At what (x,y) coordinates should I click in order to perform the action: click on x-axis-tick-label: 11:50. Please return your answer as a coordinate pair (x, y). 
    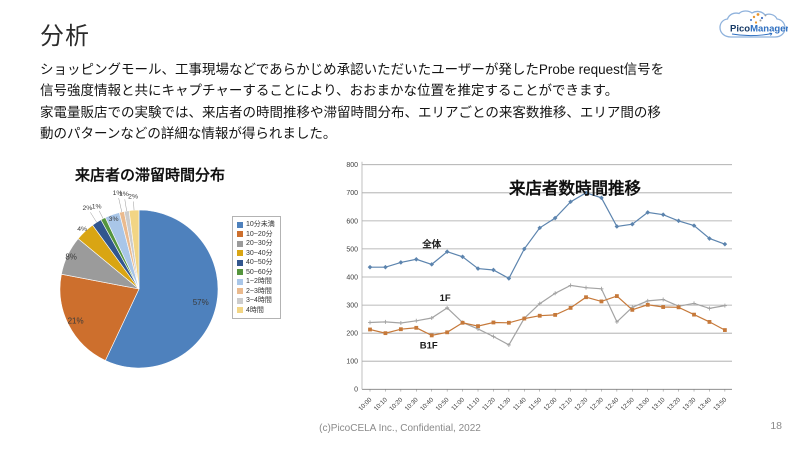
    Looking at the image, I should click on (535, 403).